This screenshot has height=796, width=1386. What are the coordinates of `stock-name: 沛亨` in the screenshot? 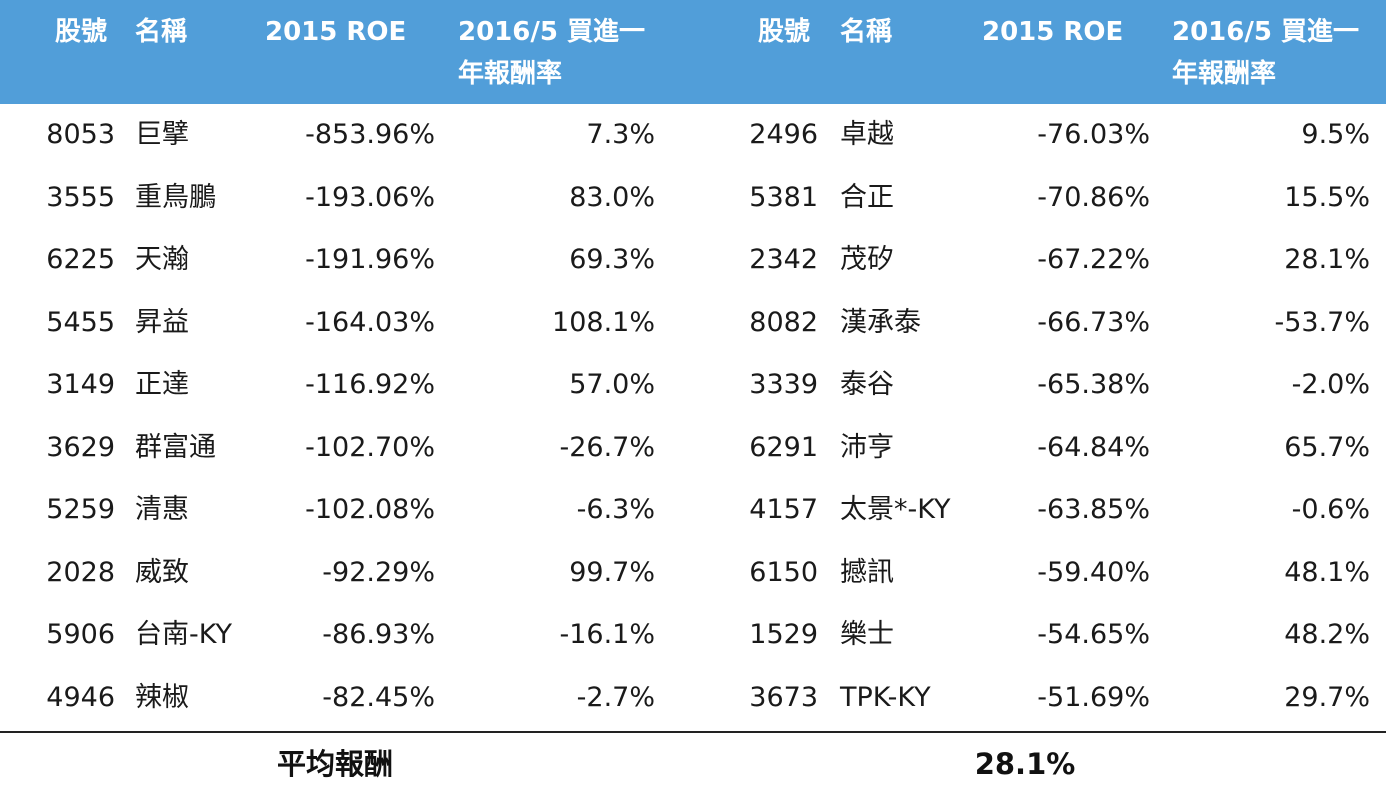 It's located at (867, 447).